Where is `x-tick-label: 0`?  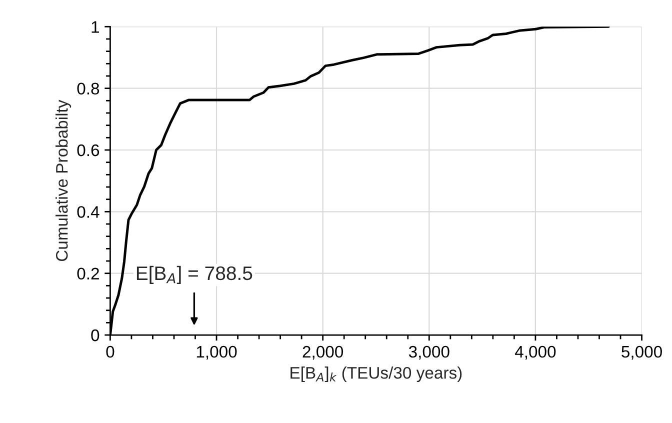
x-tick-label: 0 is located at coordinates (110, 352).